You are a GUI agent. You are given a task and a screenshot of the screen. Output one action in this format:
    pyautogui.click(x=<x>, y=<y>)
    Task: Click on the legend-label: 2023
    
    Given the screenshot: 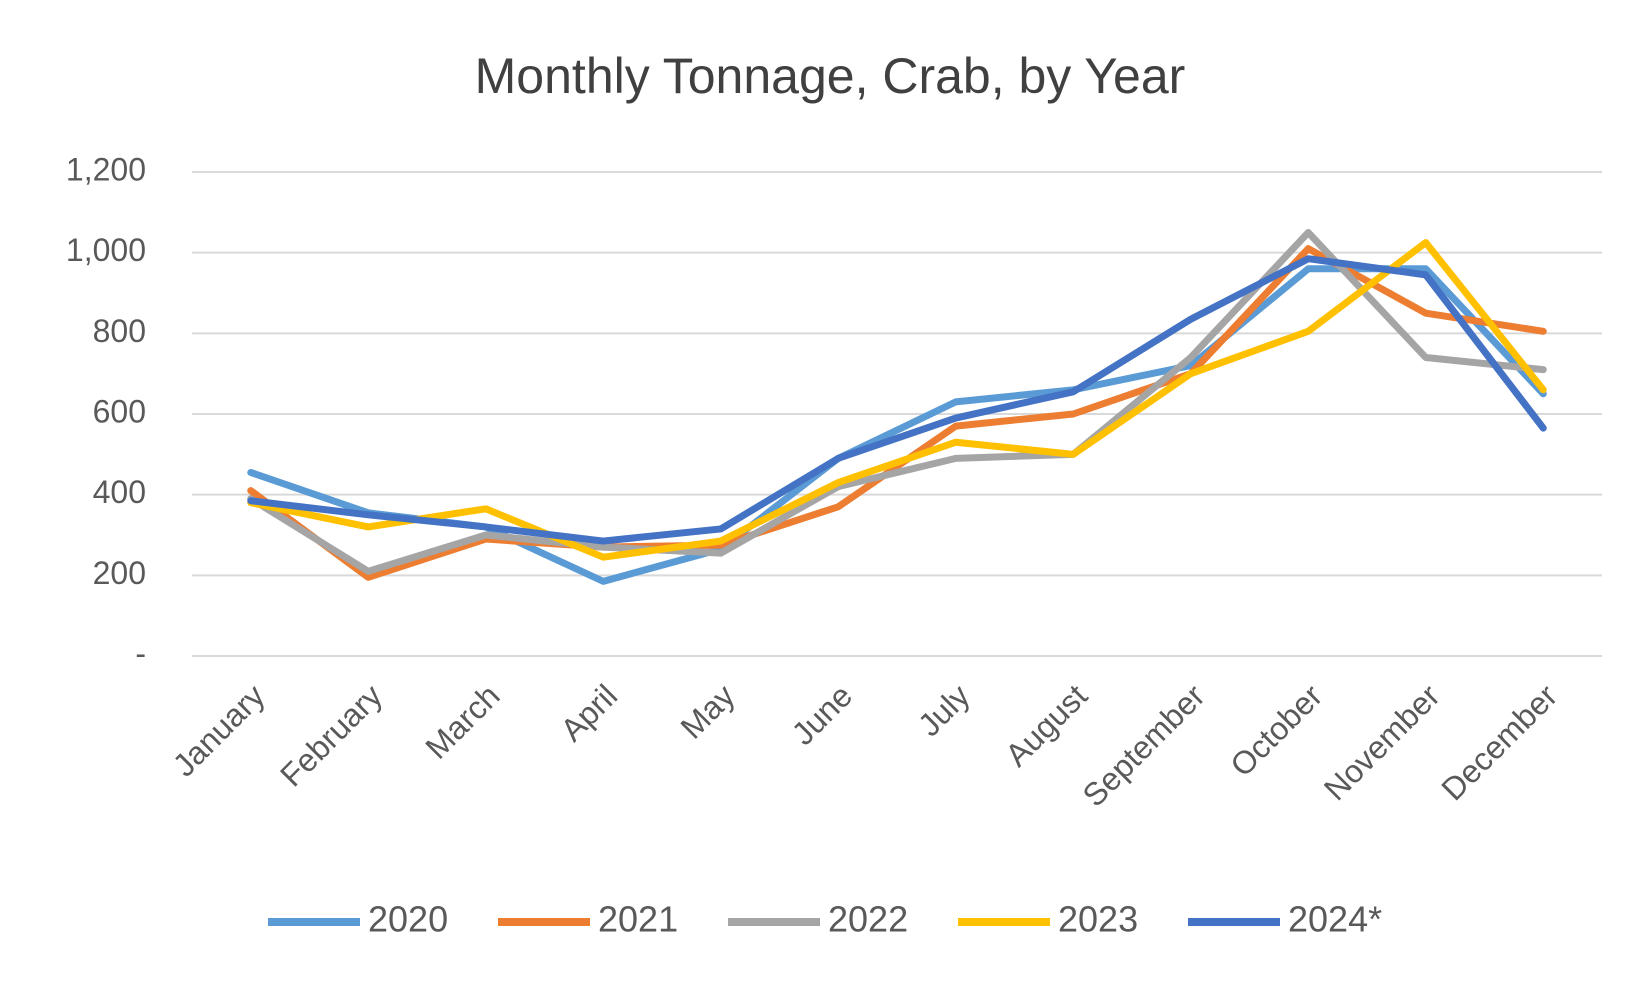 What is the action you would take?
    pyautogui.click(x=1098, y=919)
    